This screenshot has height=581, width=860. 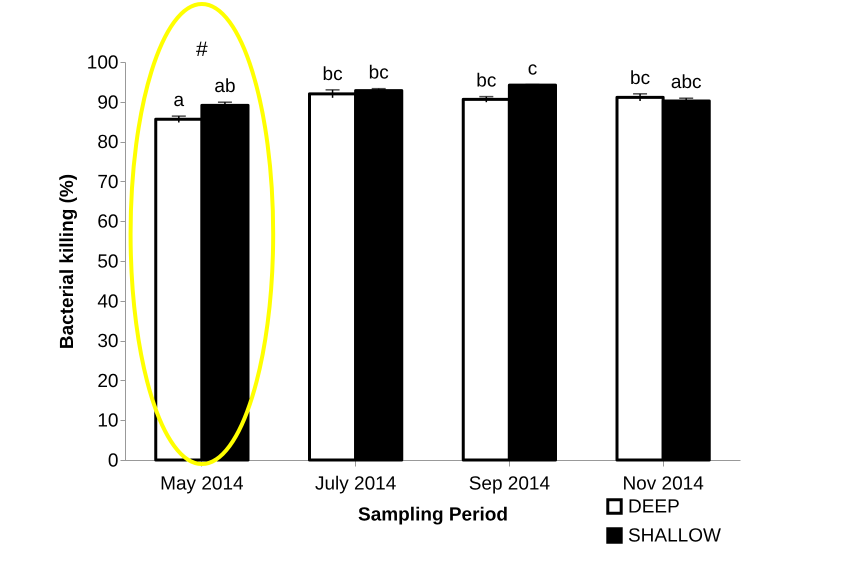 I want to click on x-tick-label: Sep 2014, so click(x=509, y=484).